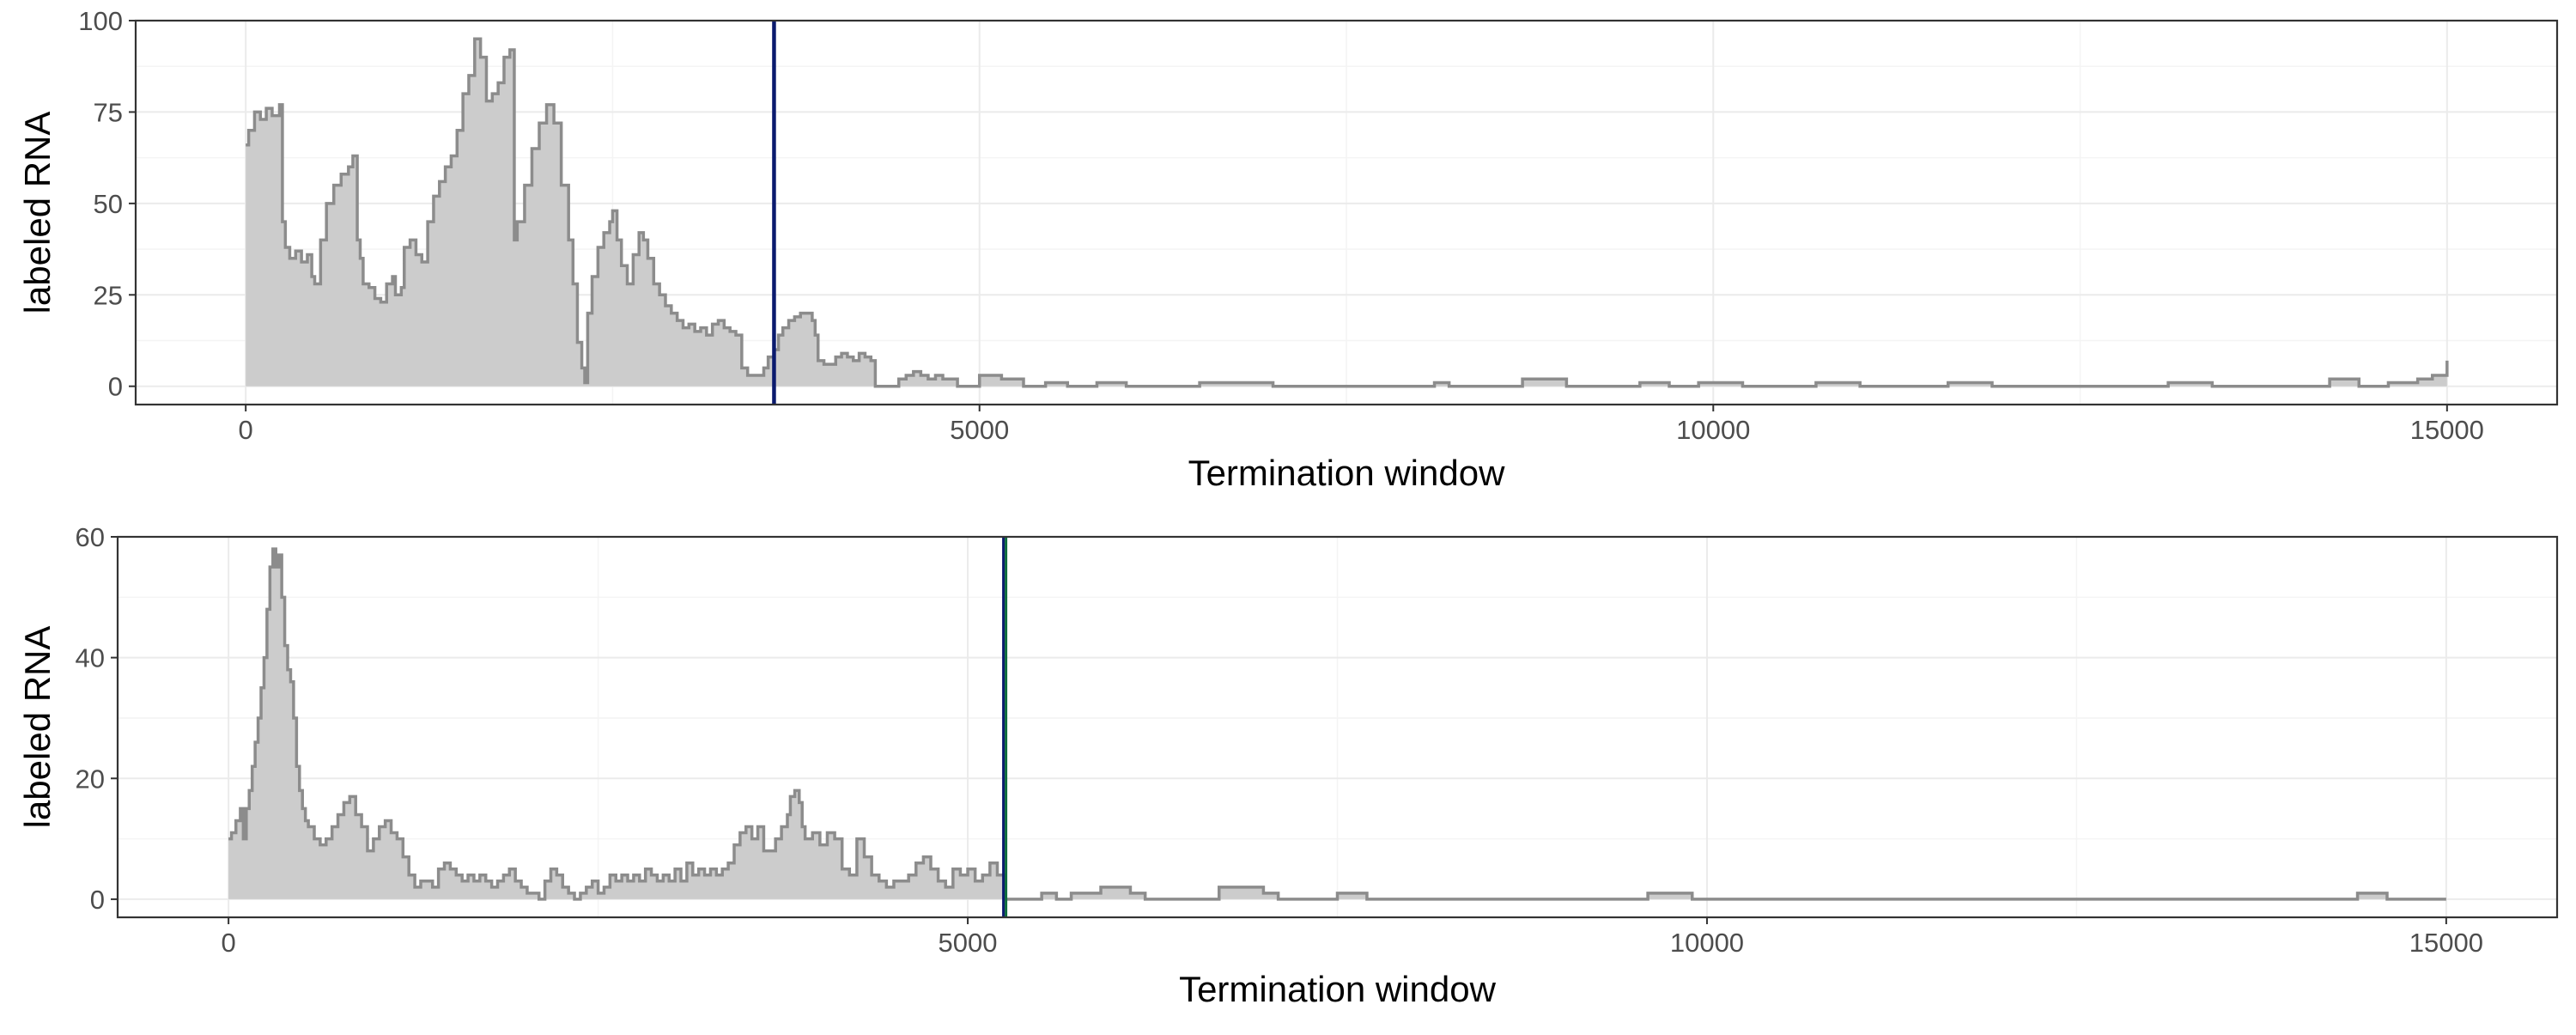  Describe the element at coordinates (90, 537) in the screenshot. I see `y-tick-label: 60` at that location.